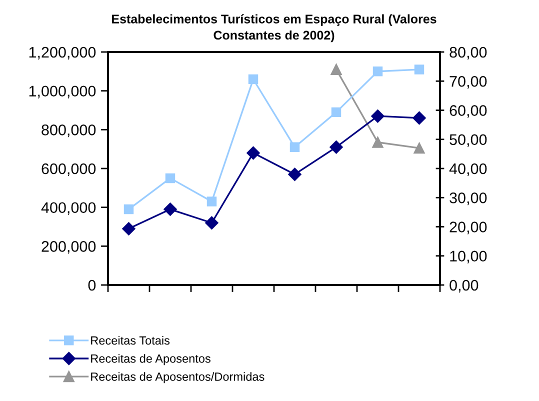 The height and width of the screenshot is (401, 539). Describe the element at coordinates (468, 53) in the screenshot. I see `y2-tick-label: 80,00` at that location.